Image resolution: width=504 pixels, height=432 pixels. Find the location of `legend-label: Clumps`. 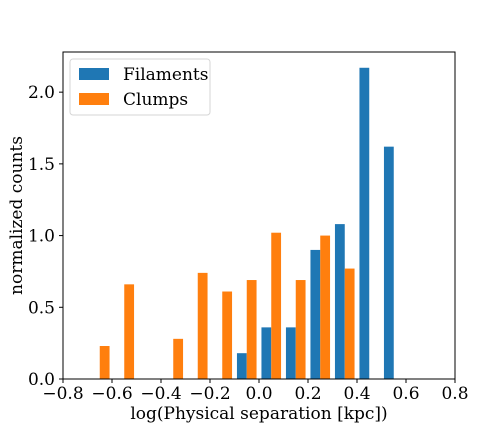

legend-label: Clumps is located at coordinates (155, 100).